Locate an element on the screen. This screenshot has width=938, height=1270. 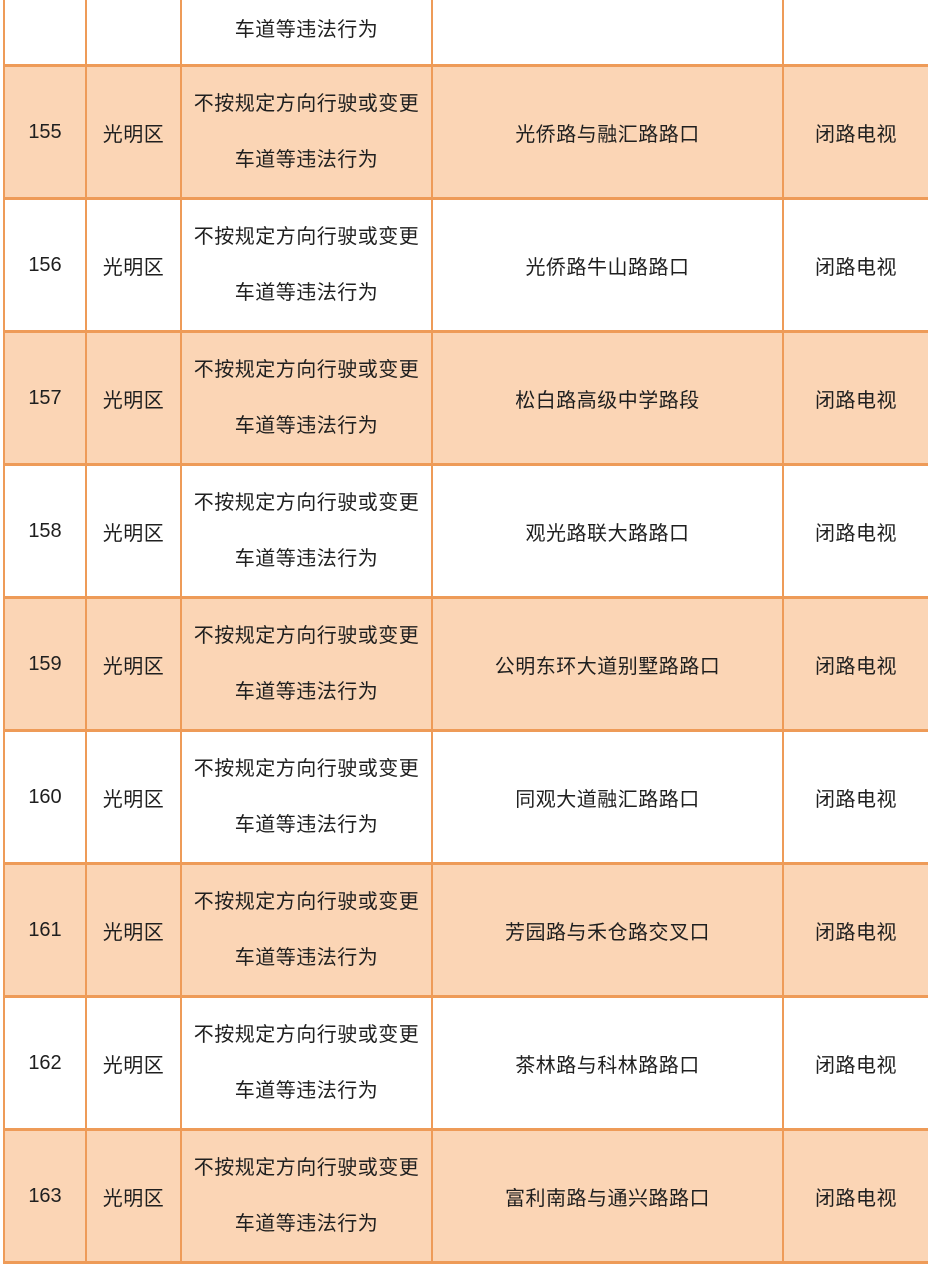
cell-location: 同观大道融汇路路口 is located at coordinates (607, 797).